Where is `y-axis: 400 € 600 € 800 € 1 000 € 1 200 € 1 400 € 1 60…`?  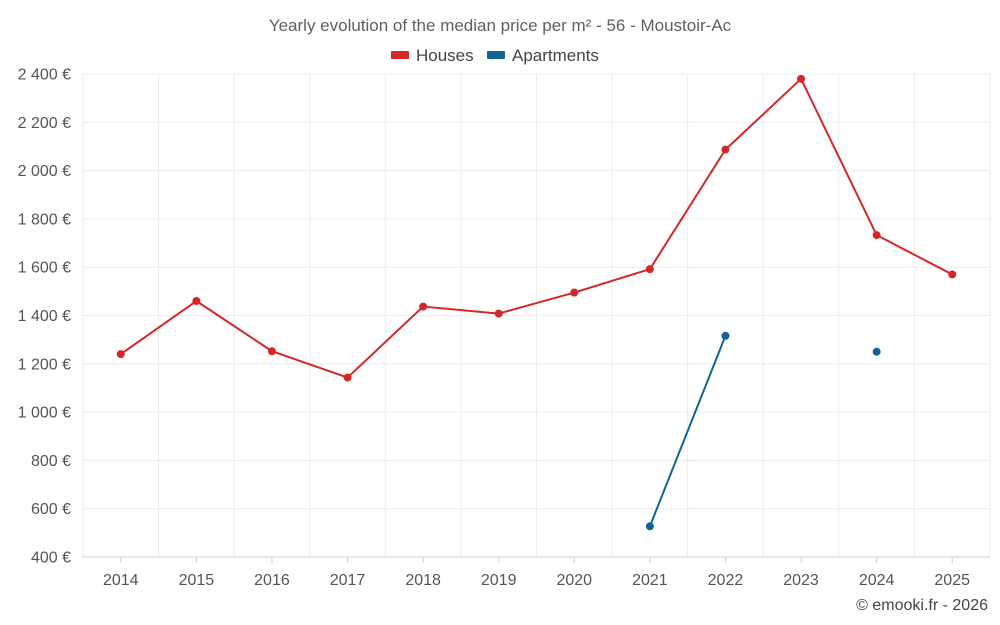 y-axis: 400 € 600 € 800 € 1 000 € 1 200 € 1 400 € 1 60… is located at coordinates (44, 317).